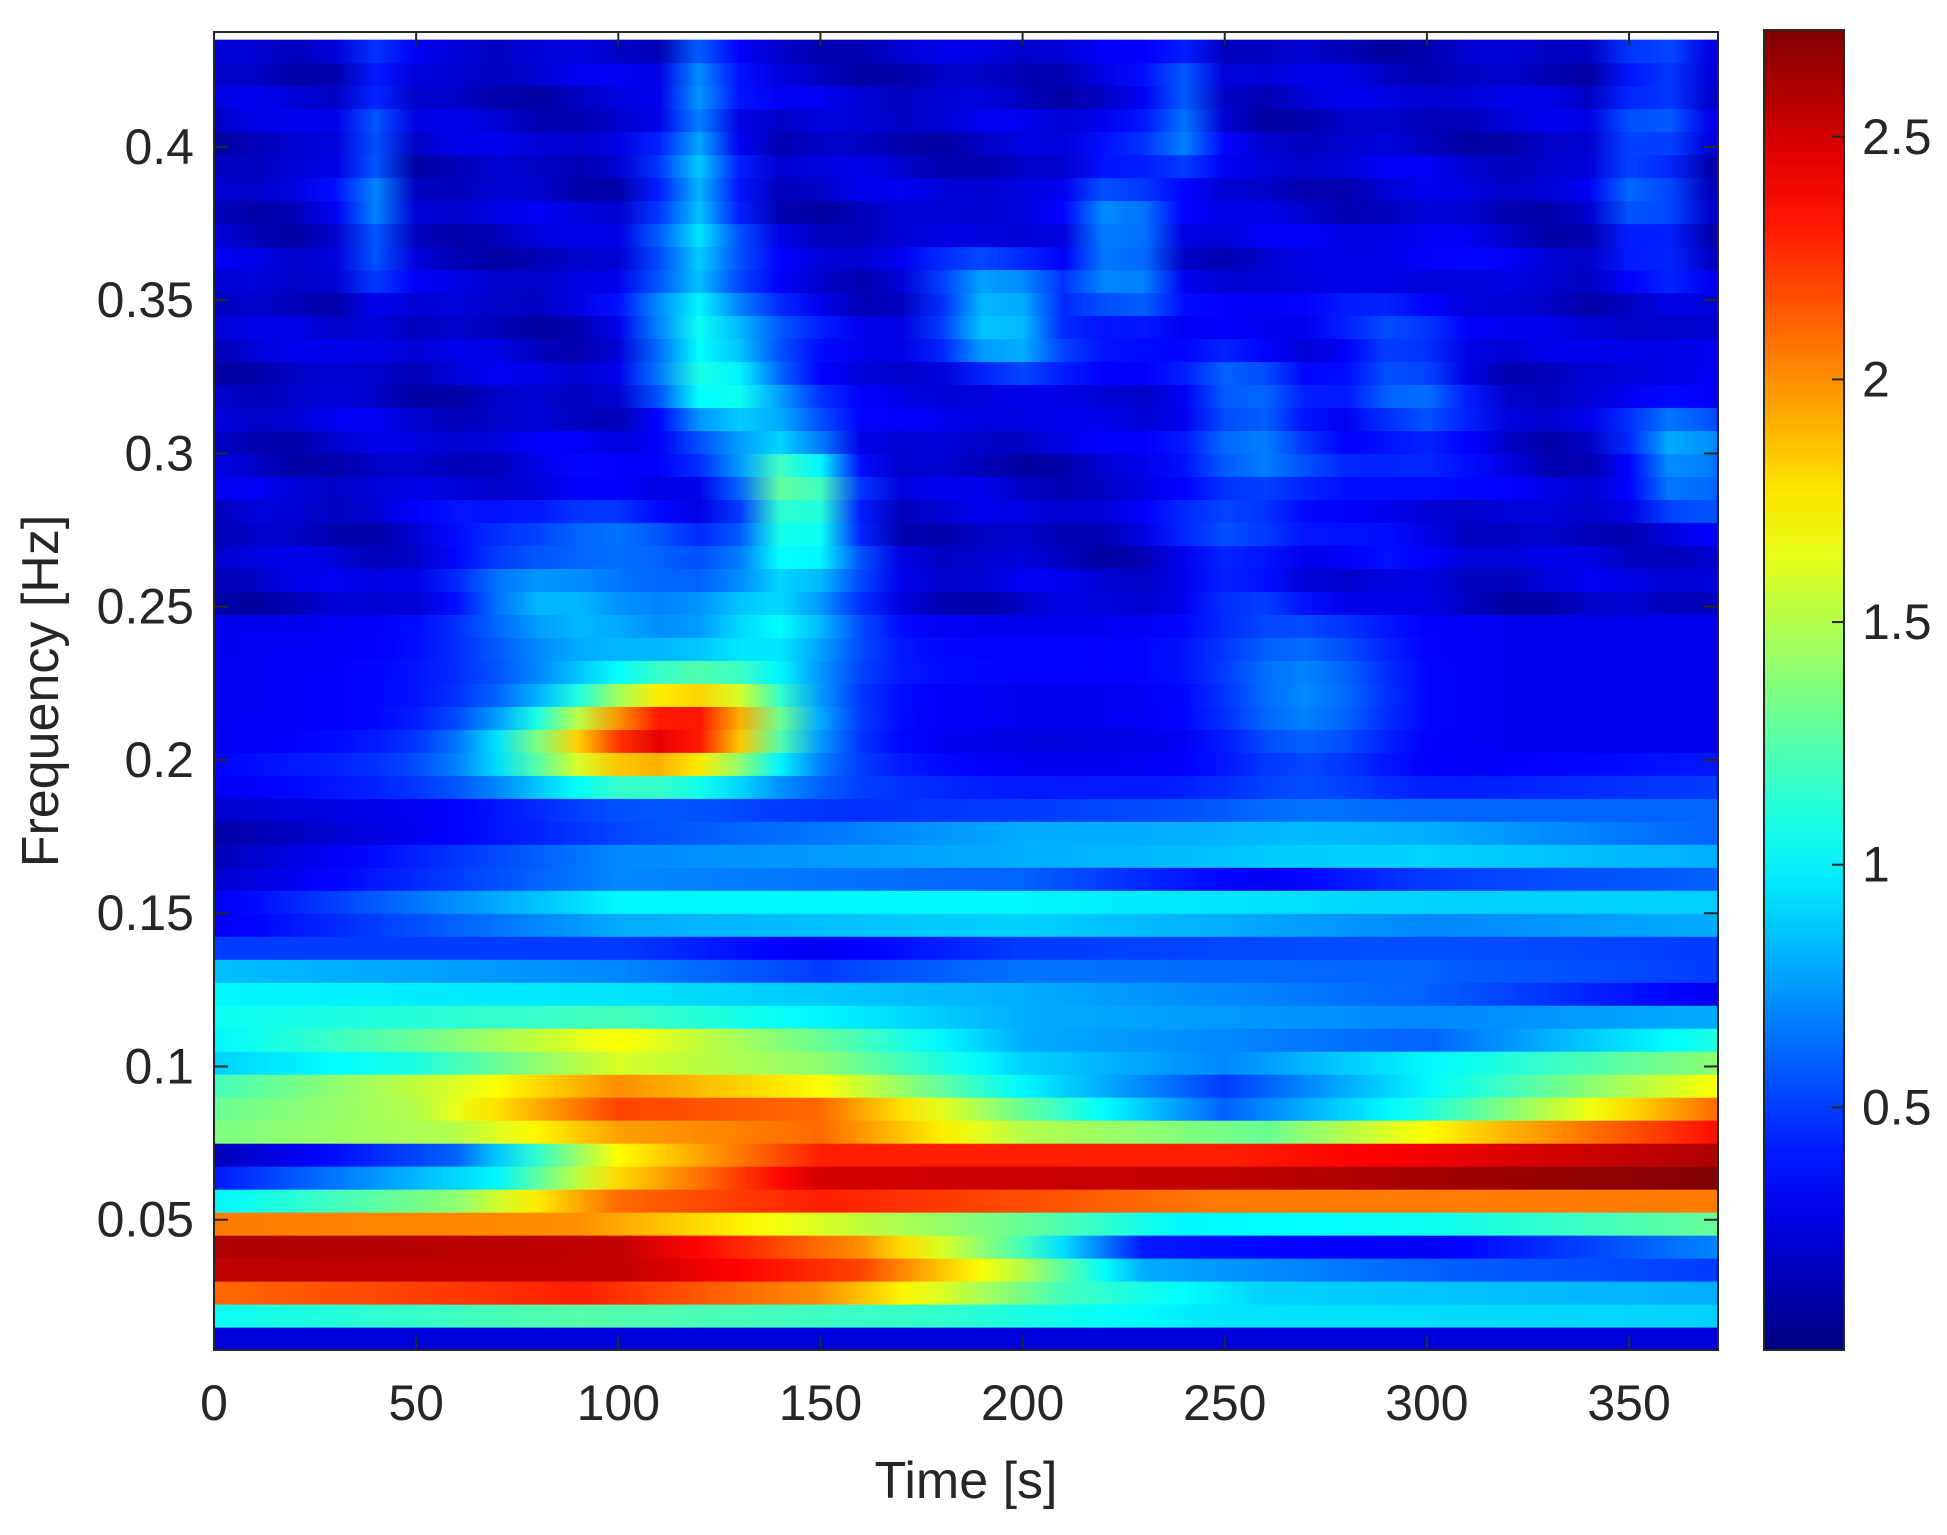 The height and width of the screenshot is (1535, 1947). I want to click on colorbar-tick-label: 0.5, so click(1897, 1107).